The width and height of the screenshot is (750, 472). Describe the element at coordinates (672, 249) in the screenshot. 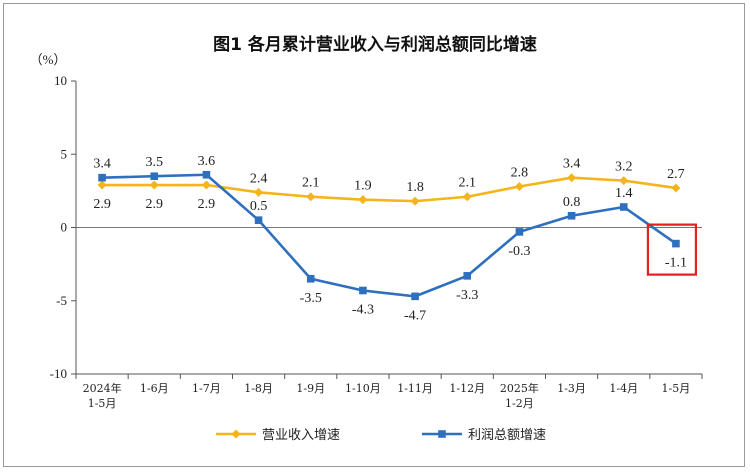

I see `highlight-box` at that location.